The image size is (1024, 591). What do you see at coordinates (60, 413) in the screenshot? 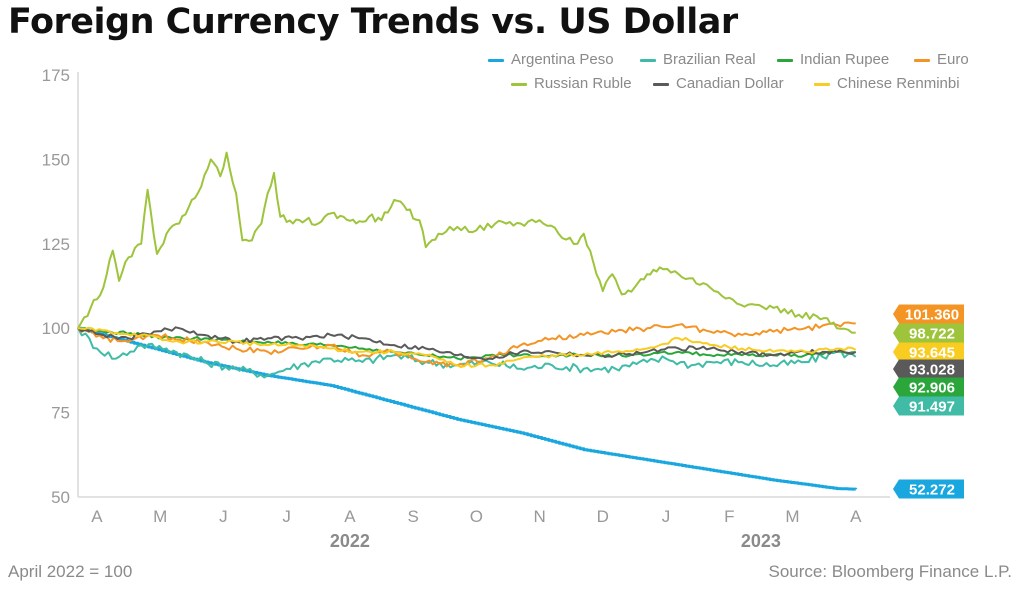
I see `y-tick-label: 75` at bounding box center [60, 413].